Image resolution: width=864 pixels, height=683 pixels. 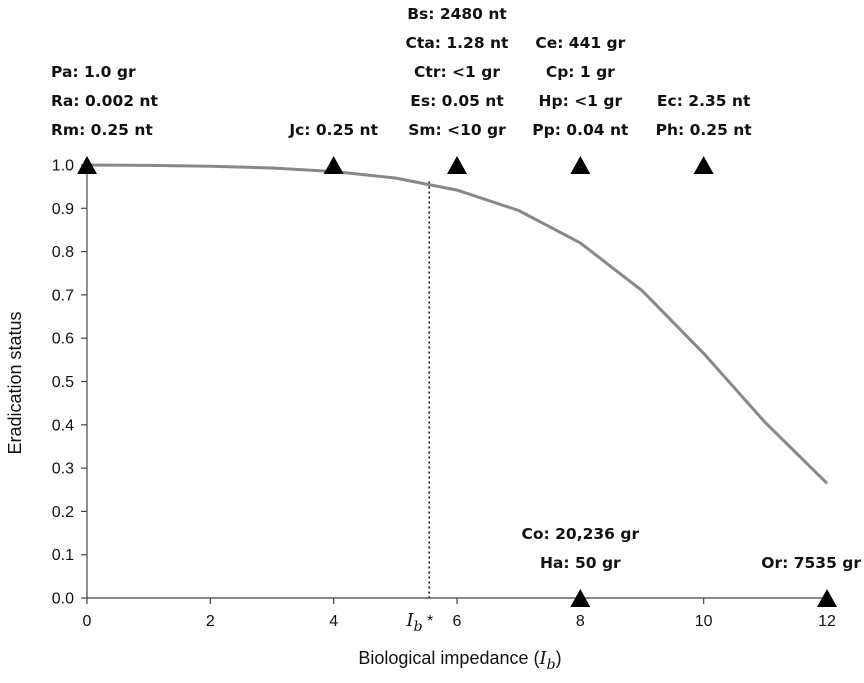 I want to click on x-ticks: 0 2 4 6 8 10 12, so click(x=459, y=614).